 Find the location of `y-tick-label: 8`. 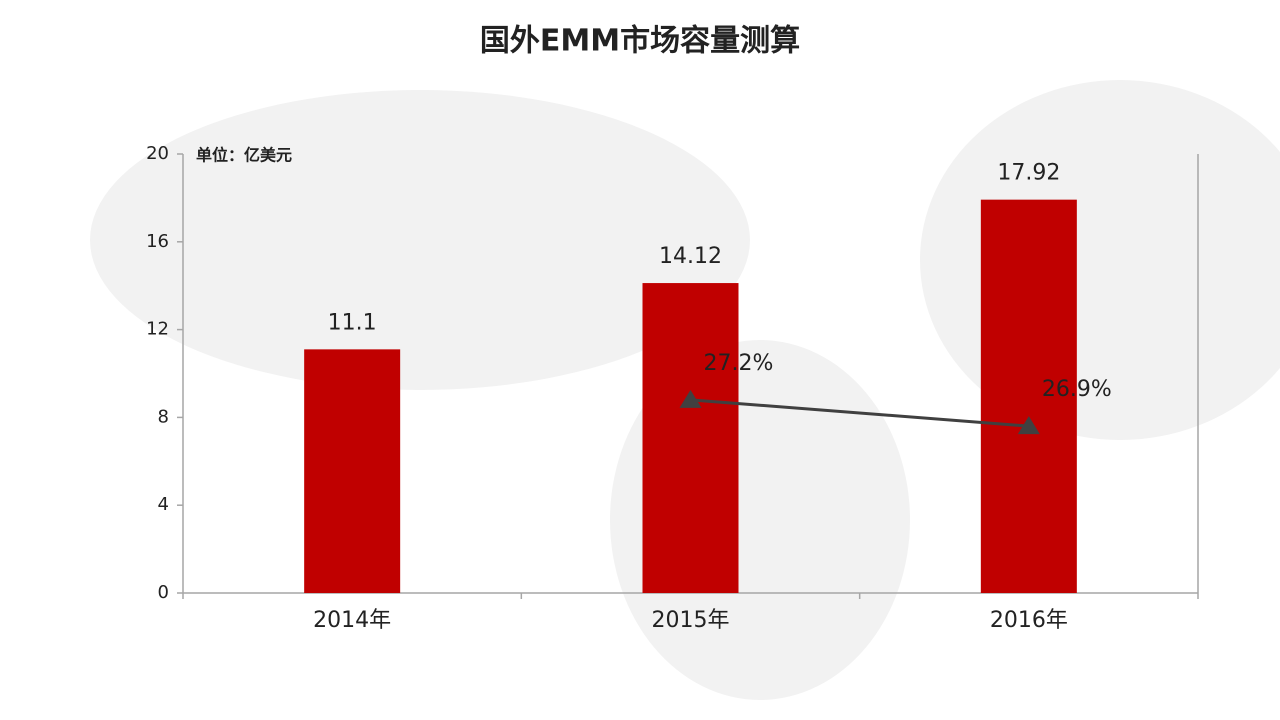

y-tick-label: 8 is located at coordinates (163, 416).